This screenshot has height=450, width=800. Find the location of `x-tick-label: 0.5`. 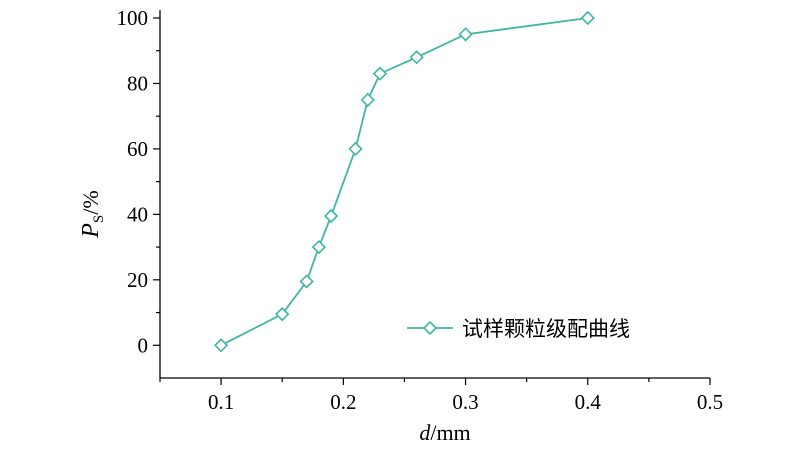

x-tick-label: 0.5 is located at coordinates (710, 402).